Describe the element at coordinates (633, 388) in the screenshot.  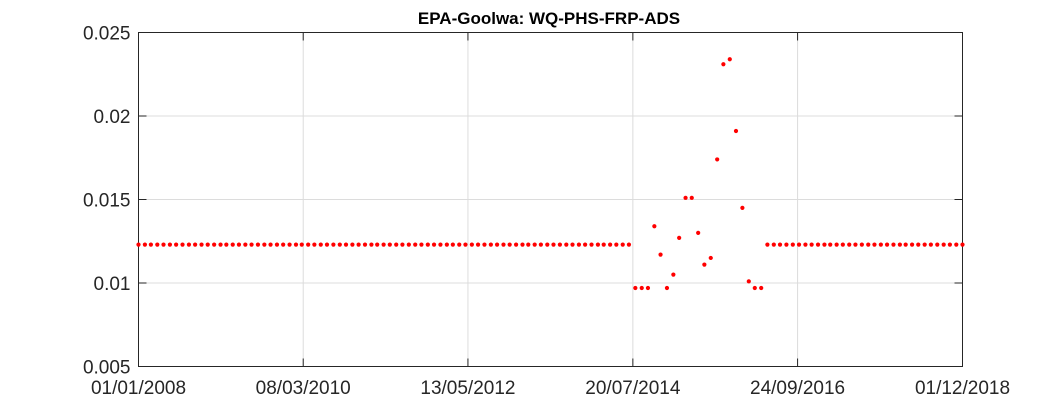
I see `x-tick-label: 20/07/2014` at that location.